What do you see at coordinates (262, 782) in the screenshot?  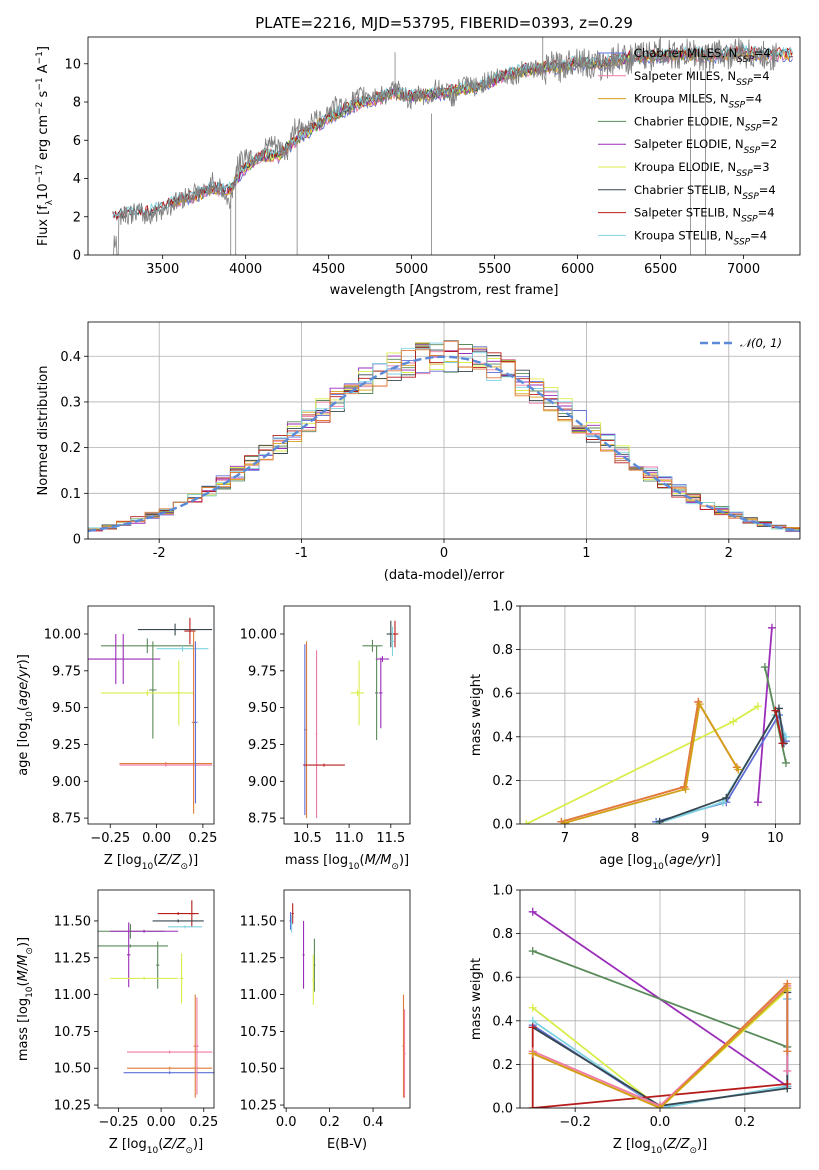 I see `y-tick-label: 9.00` at bounding box center [262, 782].